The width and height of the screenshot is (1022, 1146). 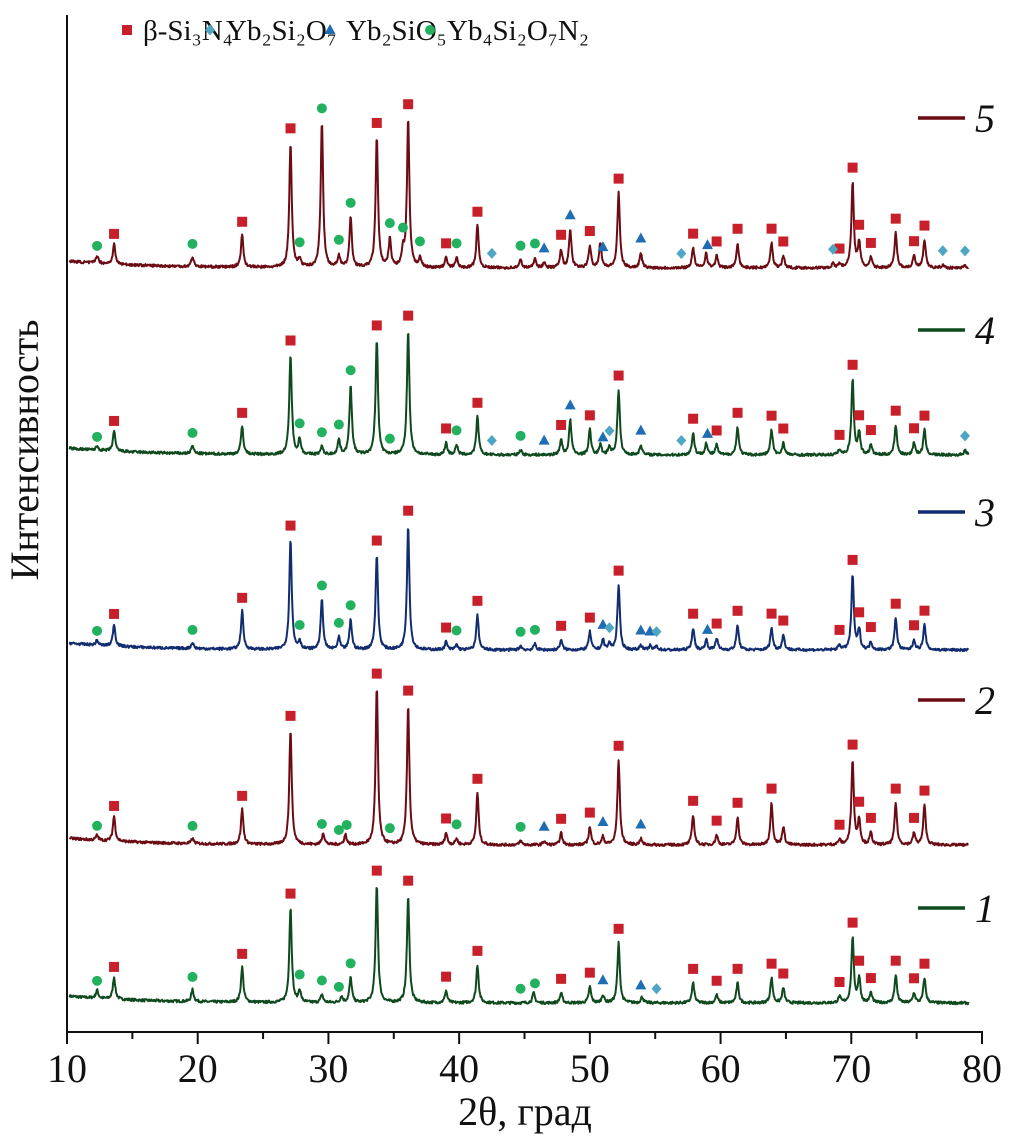 I want to click on x-tick-label: 60, so click(x=721, y=1068).